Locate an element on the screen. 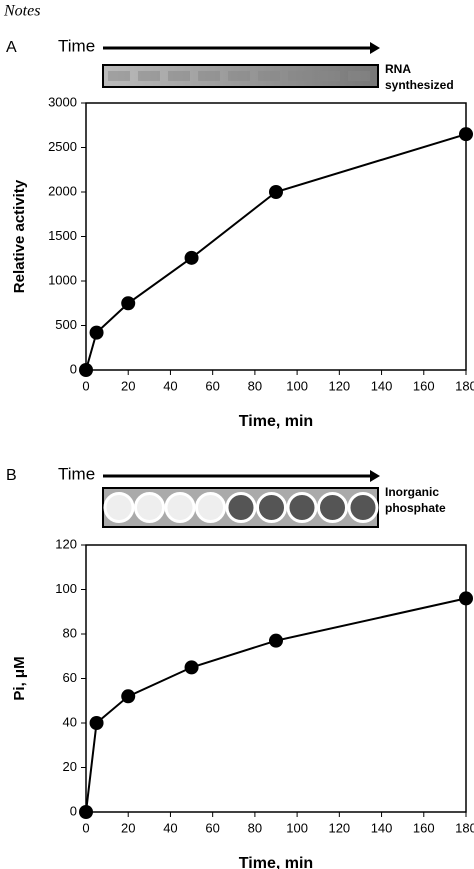  y-tick-label: 1500 is located at coordinates (62, 235).